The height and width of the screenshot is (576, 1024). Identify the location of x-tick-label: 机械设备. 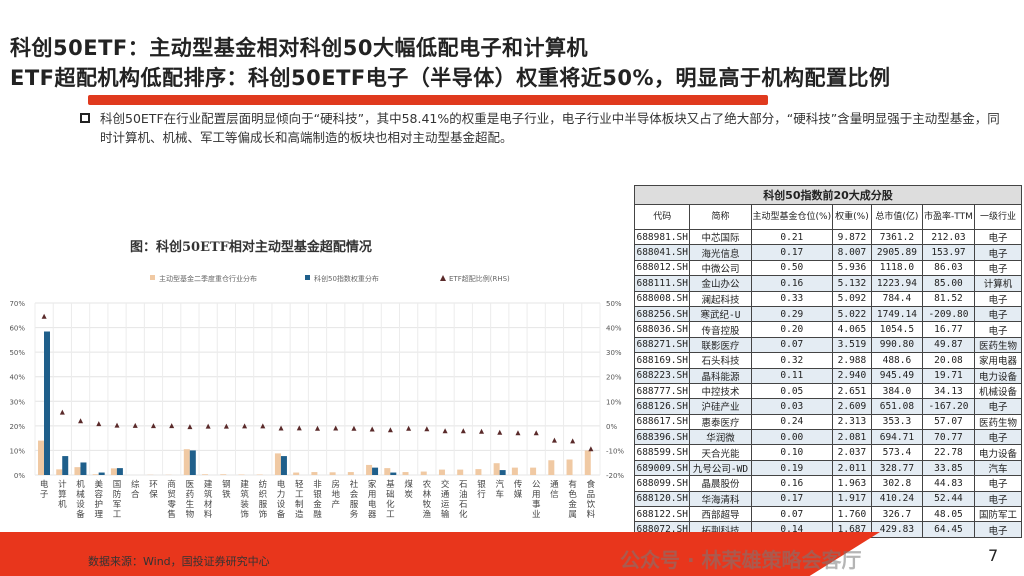
(80, 499).